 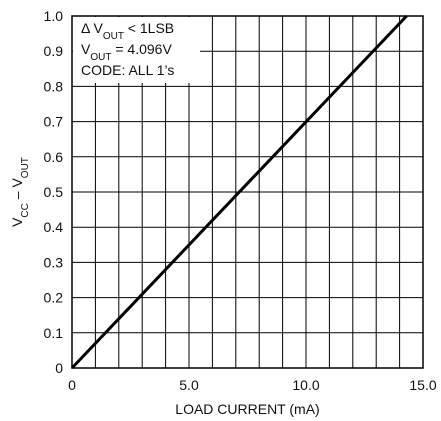 What do you see at coordinates (126, 52) in the screenshot?
I see `annotation-line: VOUT = 4.096V` at bounding box center [126, 52].